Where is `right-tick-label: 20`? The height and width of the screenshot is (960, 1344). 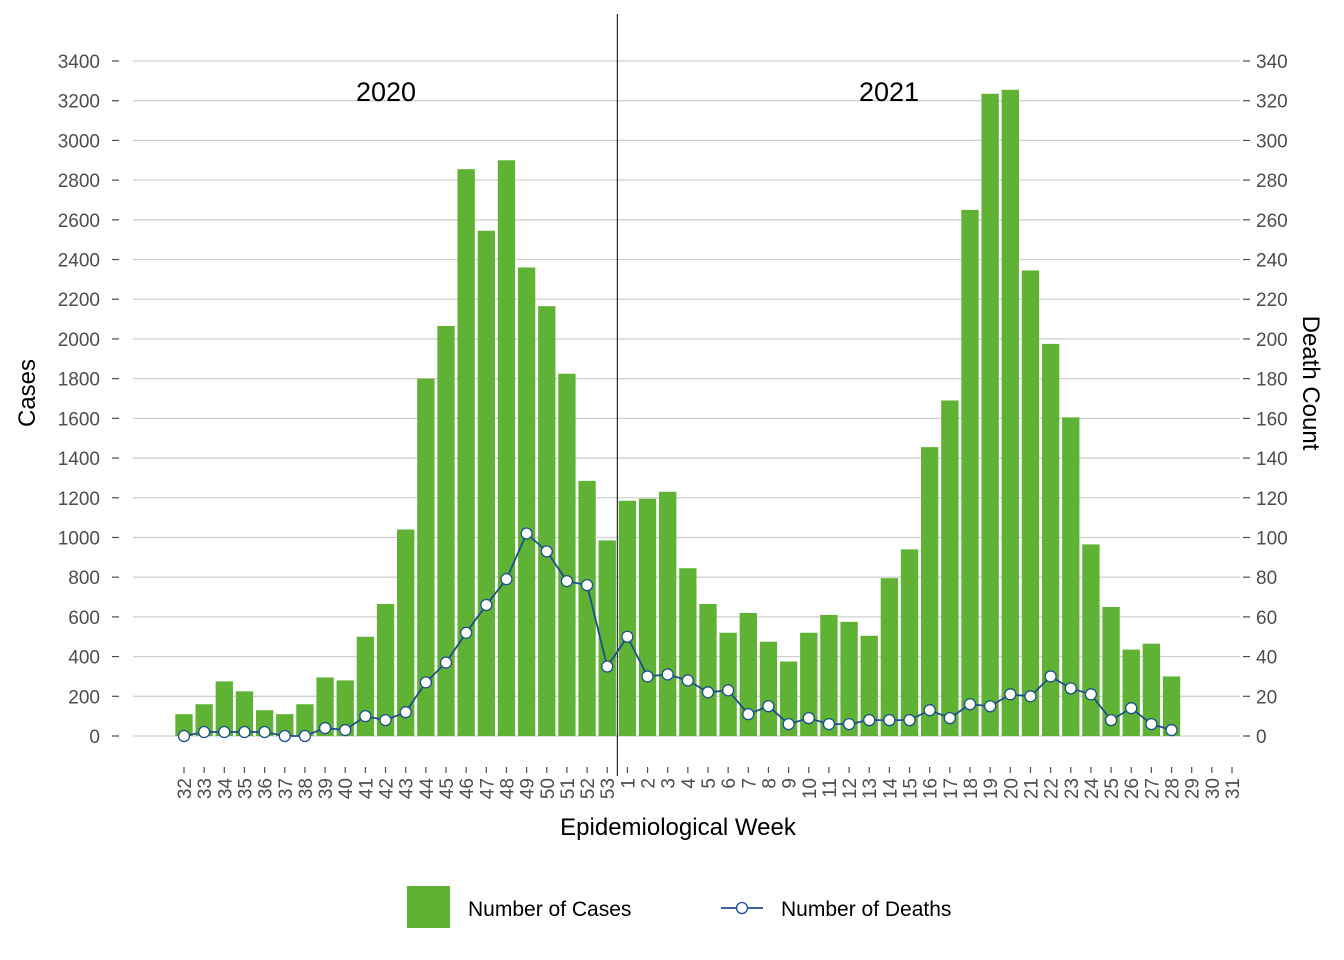 right-tick-label: 20 is located at coordinates (1266, 697).